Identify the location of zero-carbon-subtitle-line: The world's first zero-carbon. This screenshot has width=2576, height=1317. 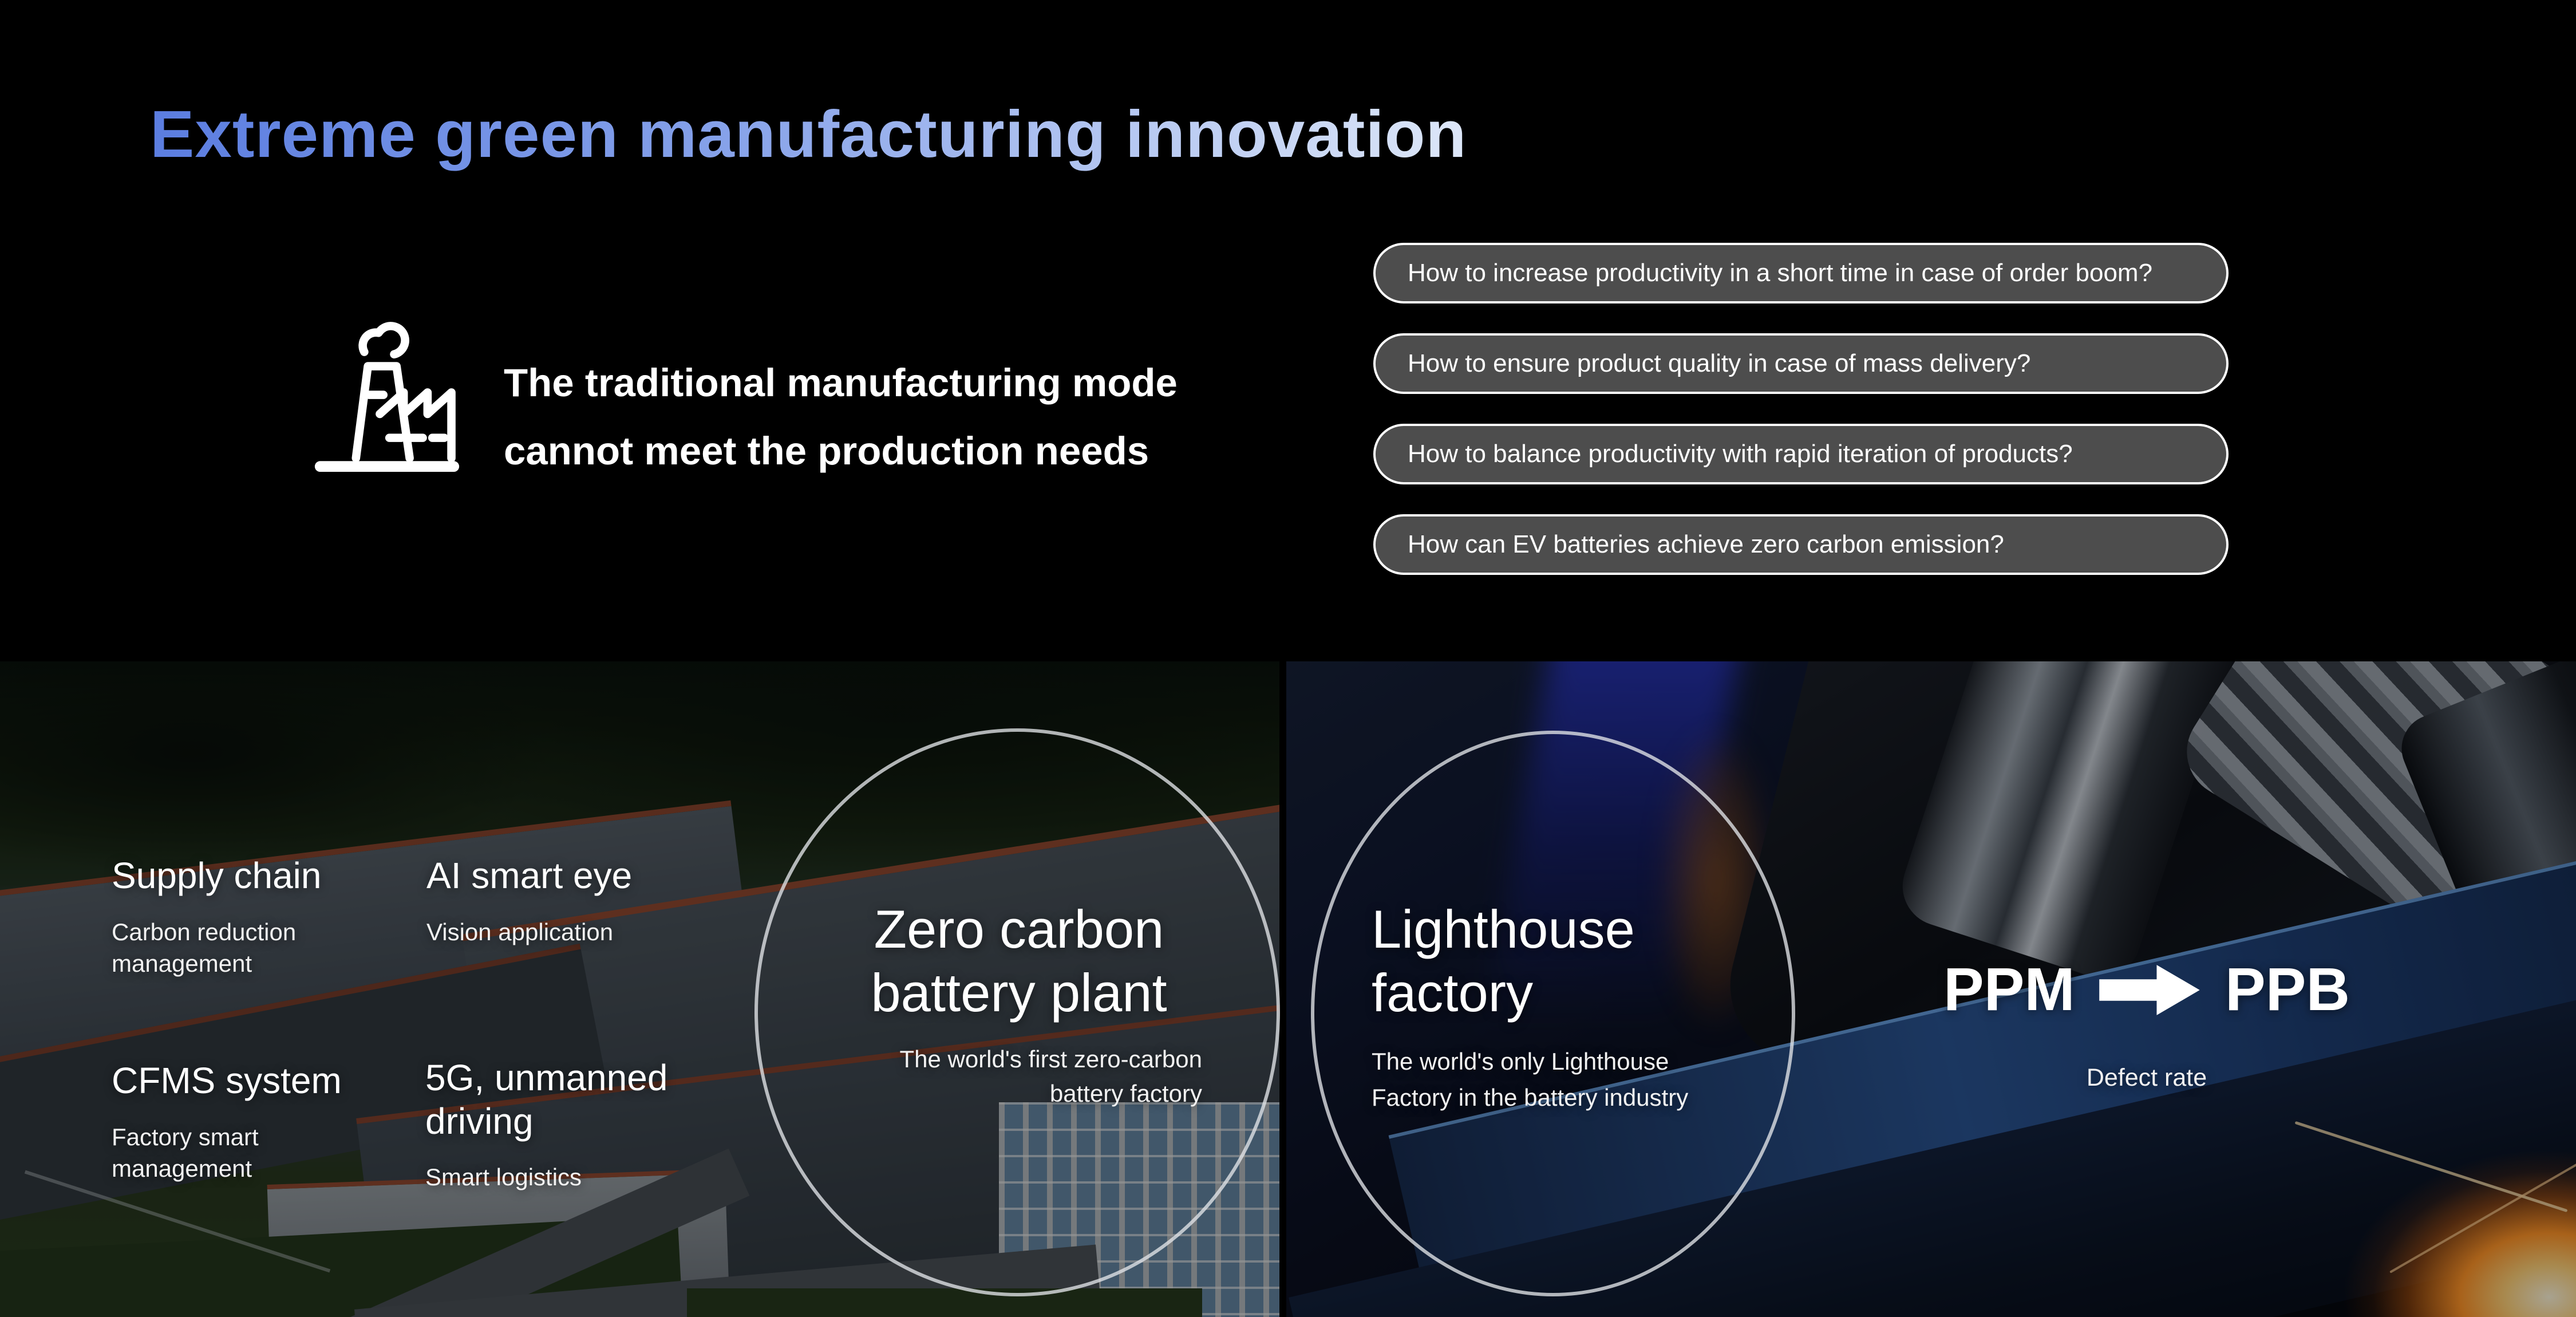
(1050, 1059).